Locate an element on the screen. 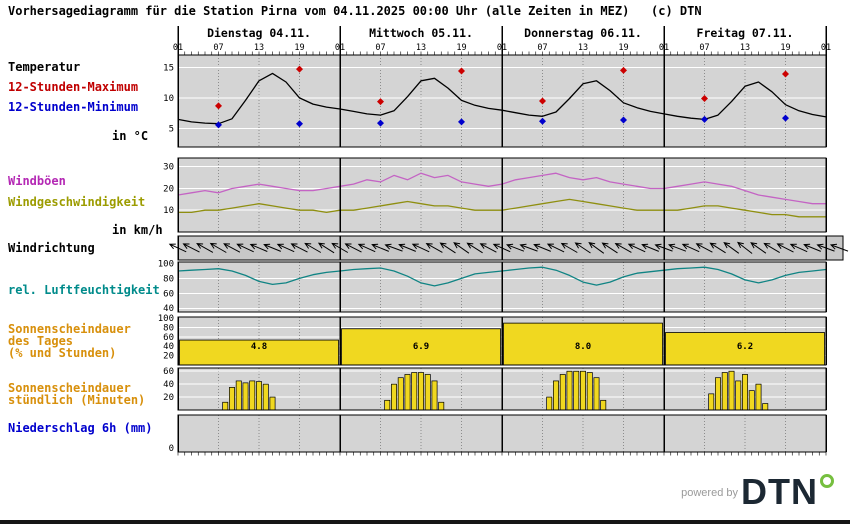  dtn-logo: DTN is located at coordinates (787, 492).